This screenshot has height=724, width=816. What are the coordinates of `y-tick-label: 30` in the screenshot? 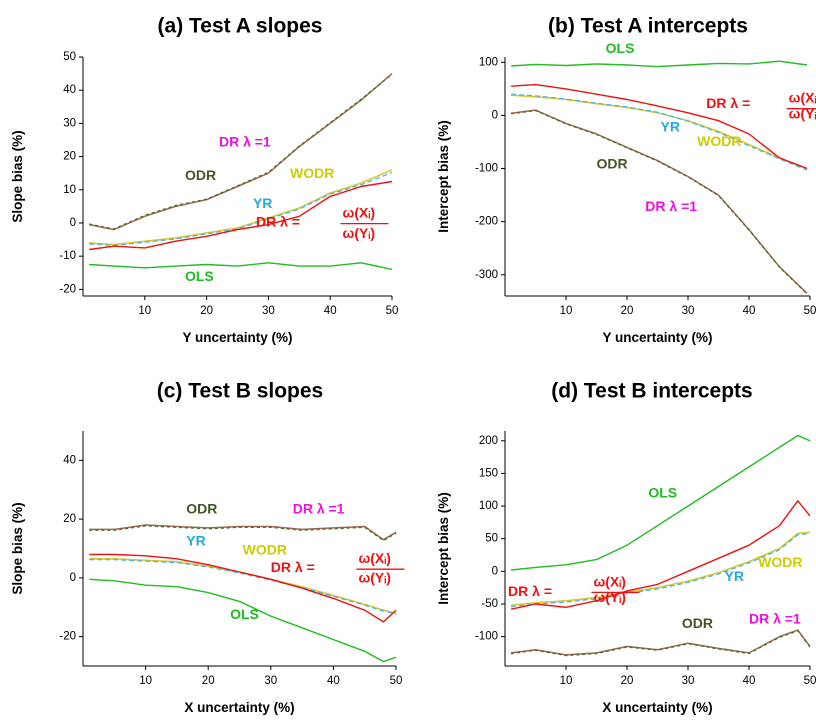 It's located at (69, 123).